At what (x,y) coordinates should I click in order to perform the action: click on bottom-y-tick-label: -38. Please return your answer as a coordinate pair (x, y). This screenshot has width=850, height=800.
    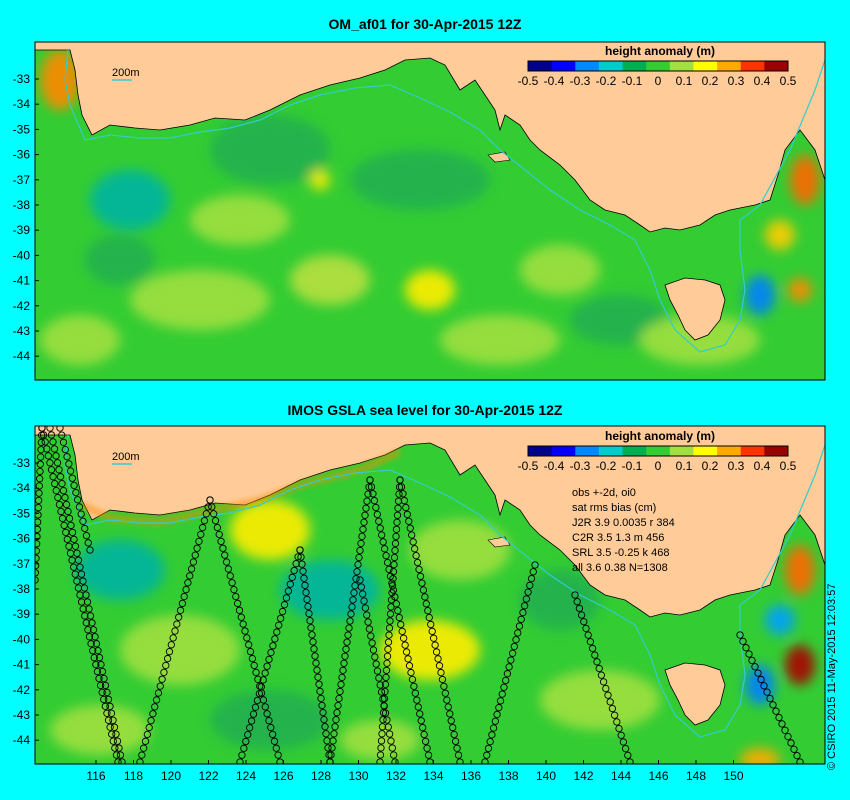
    Looking at the image, I should click on (22, 589).